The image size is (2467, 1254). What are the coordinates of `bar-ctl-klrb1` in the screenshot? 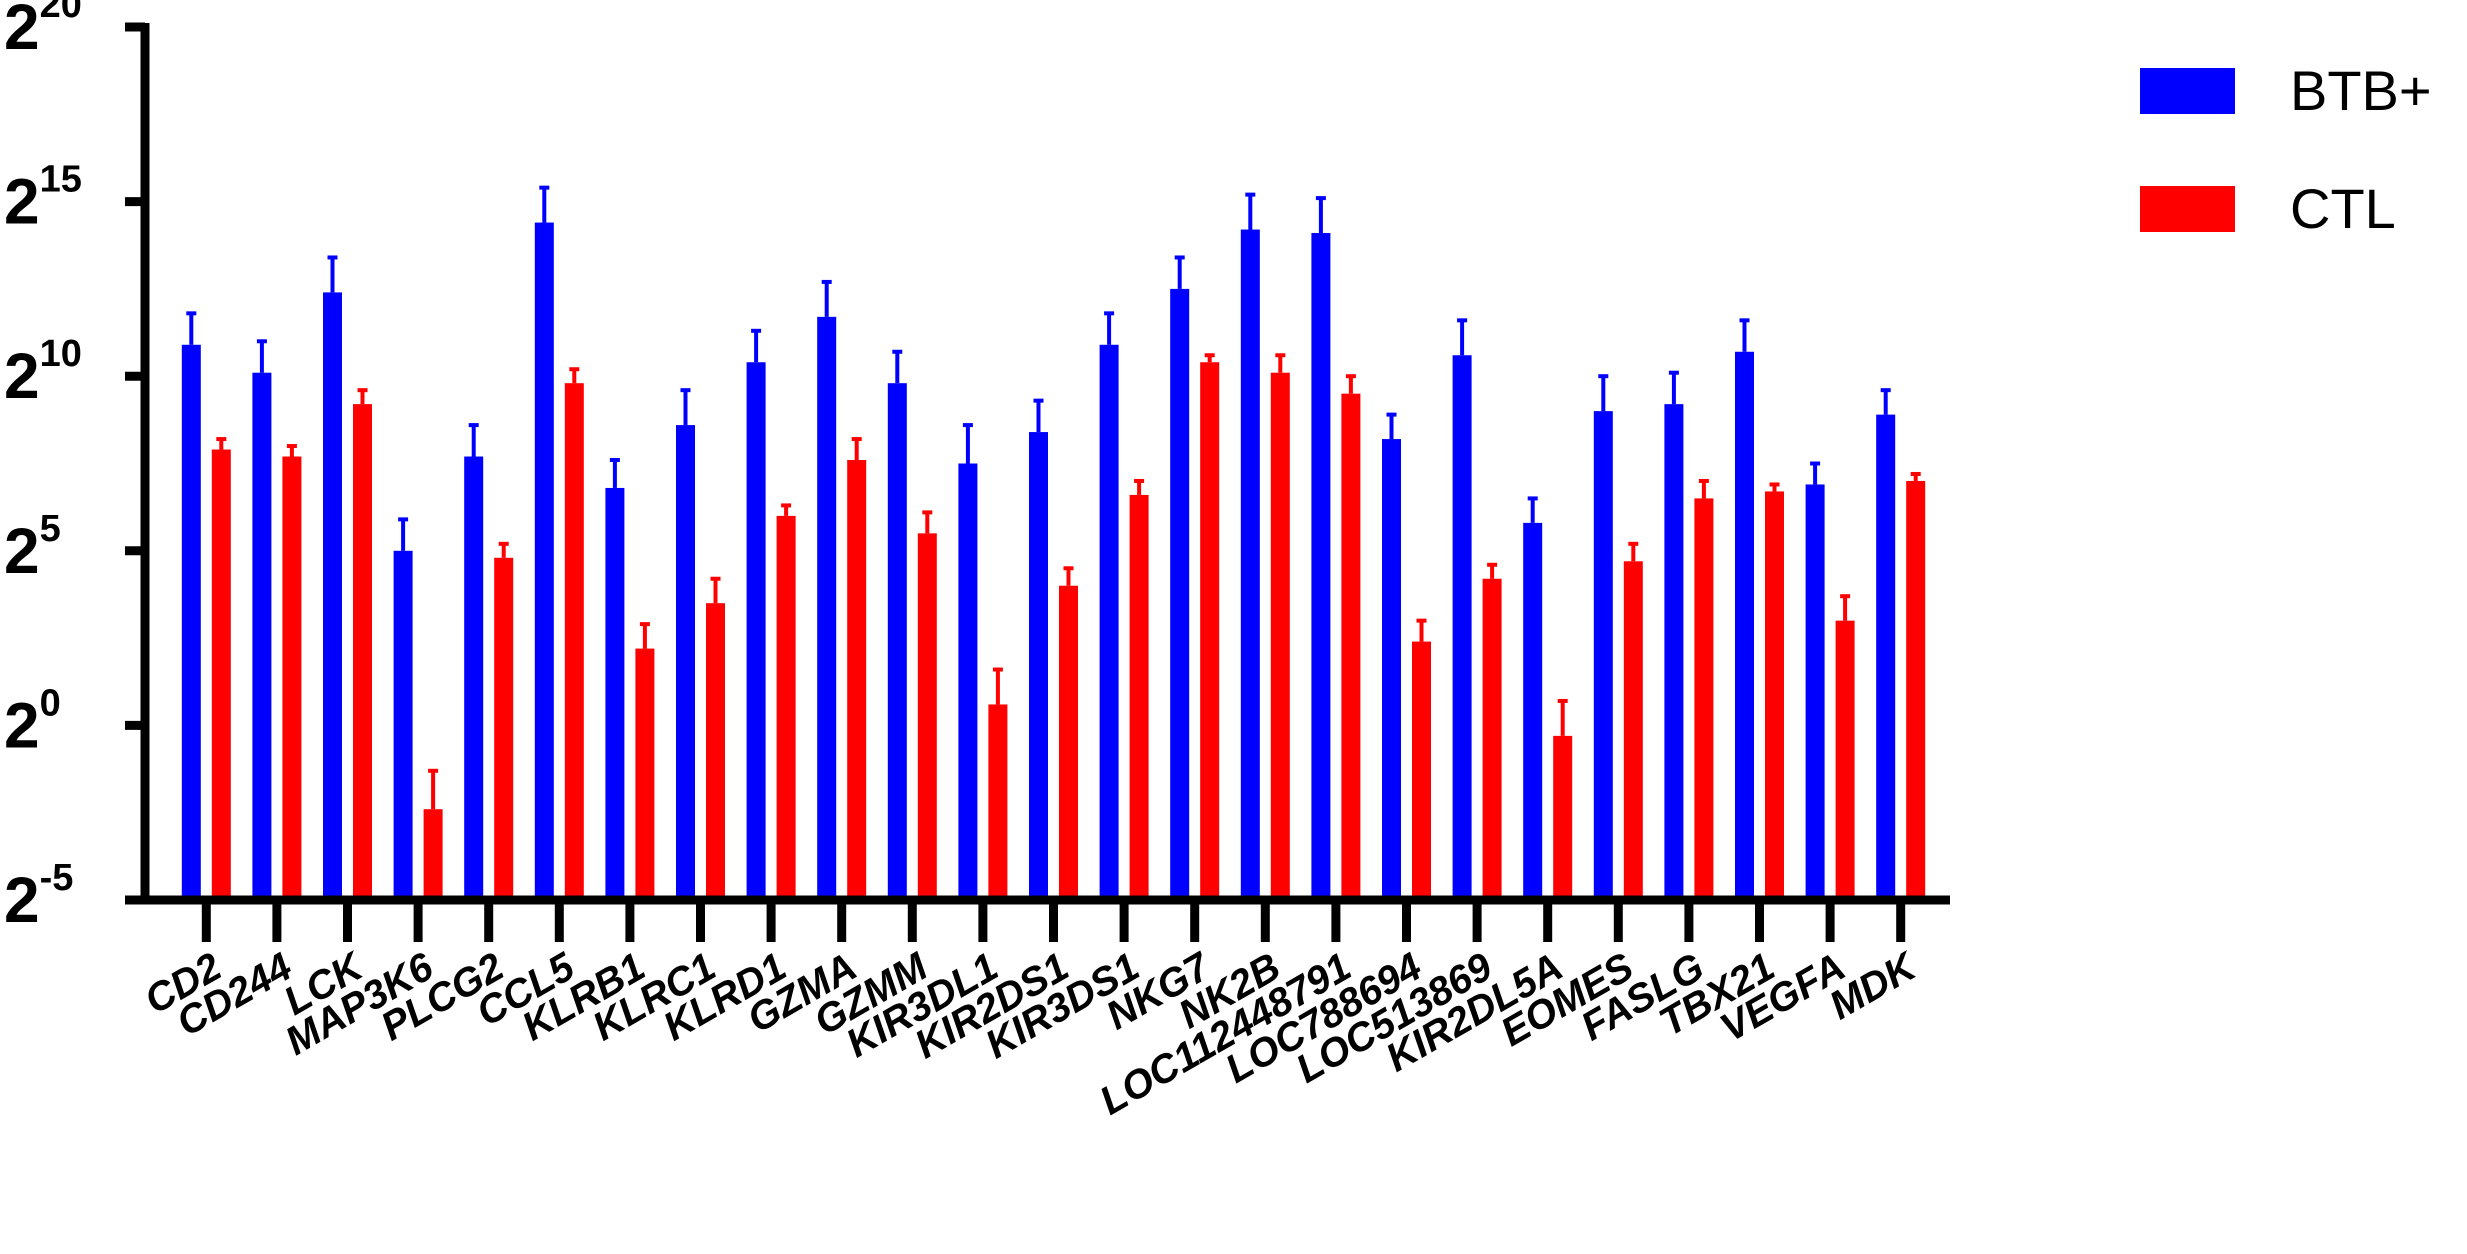 It's located at (645, 774).